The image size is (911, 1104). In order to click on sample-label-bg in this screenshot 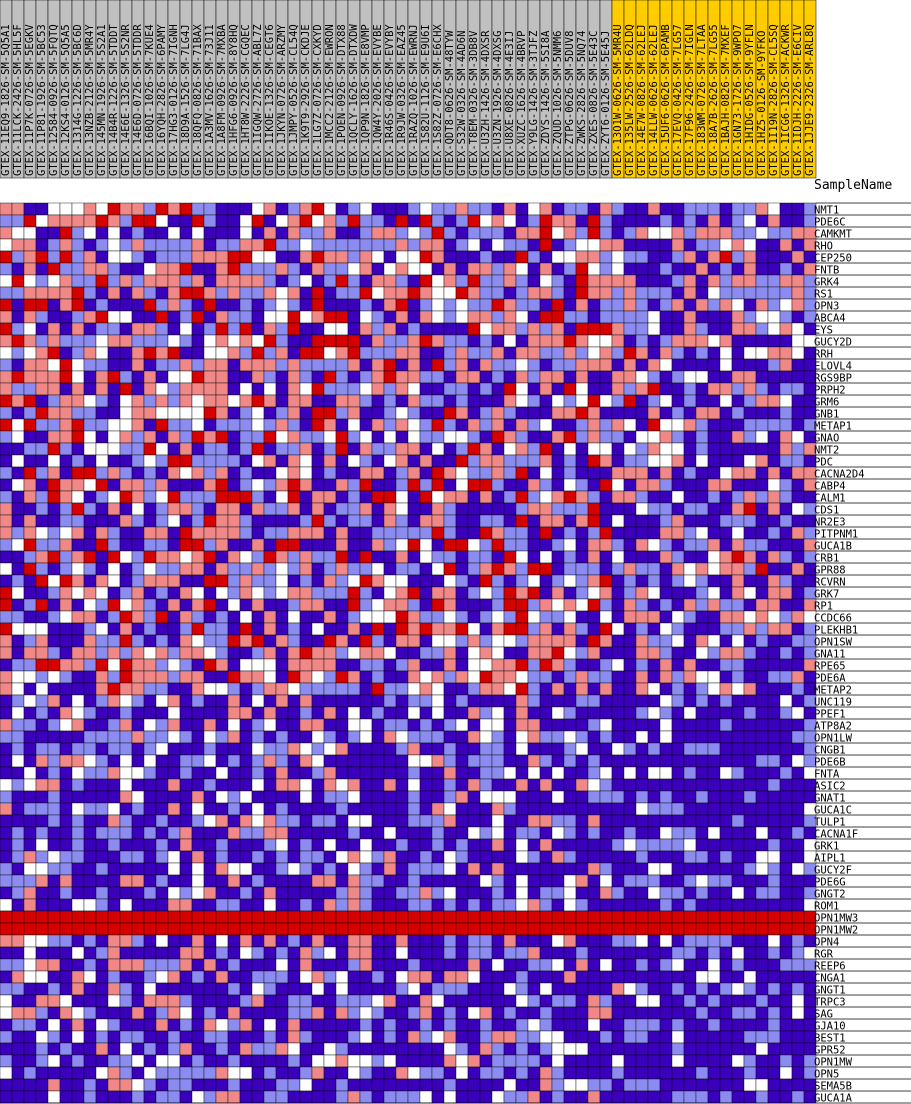, I will do `click(810, 89)`.